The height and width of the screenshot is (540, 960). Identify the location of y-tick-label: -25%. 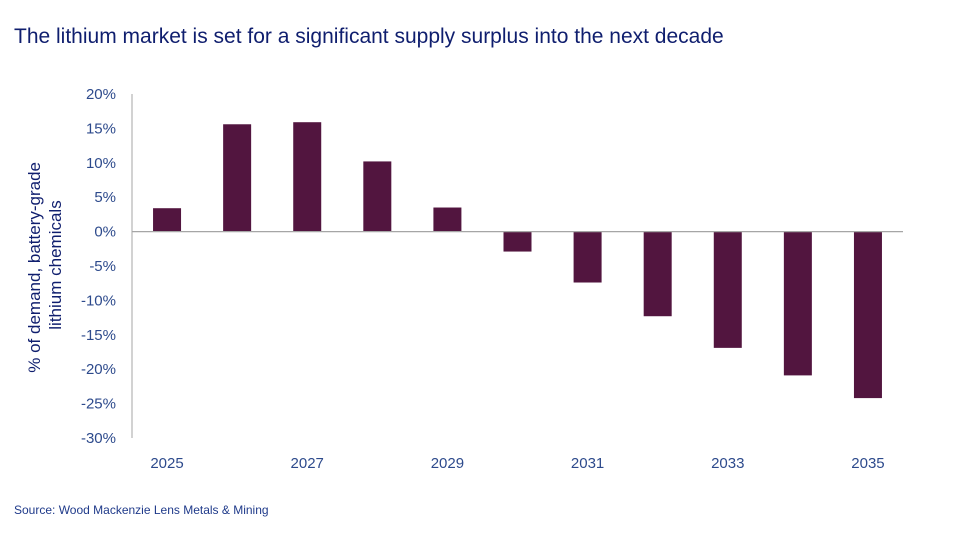
(98, 404).